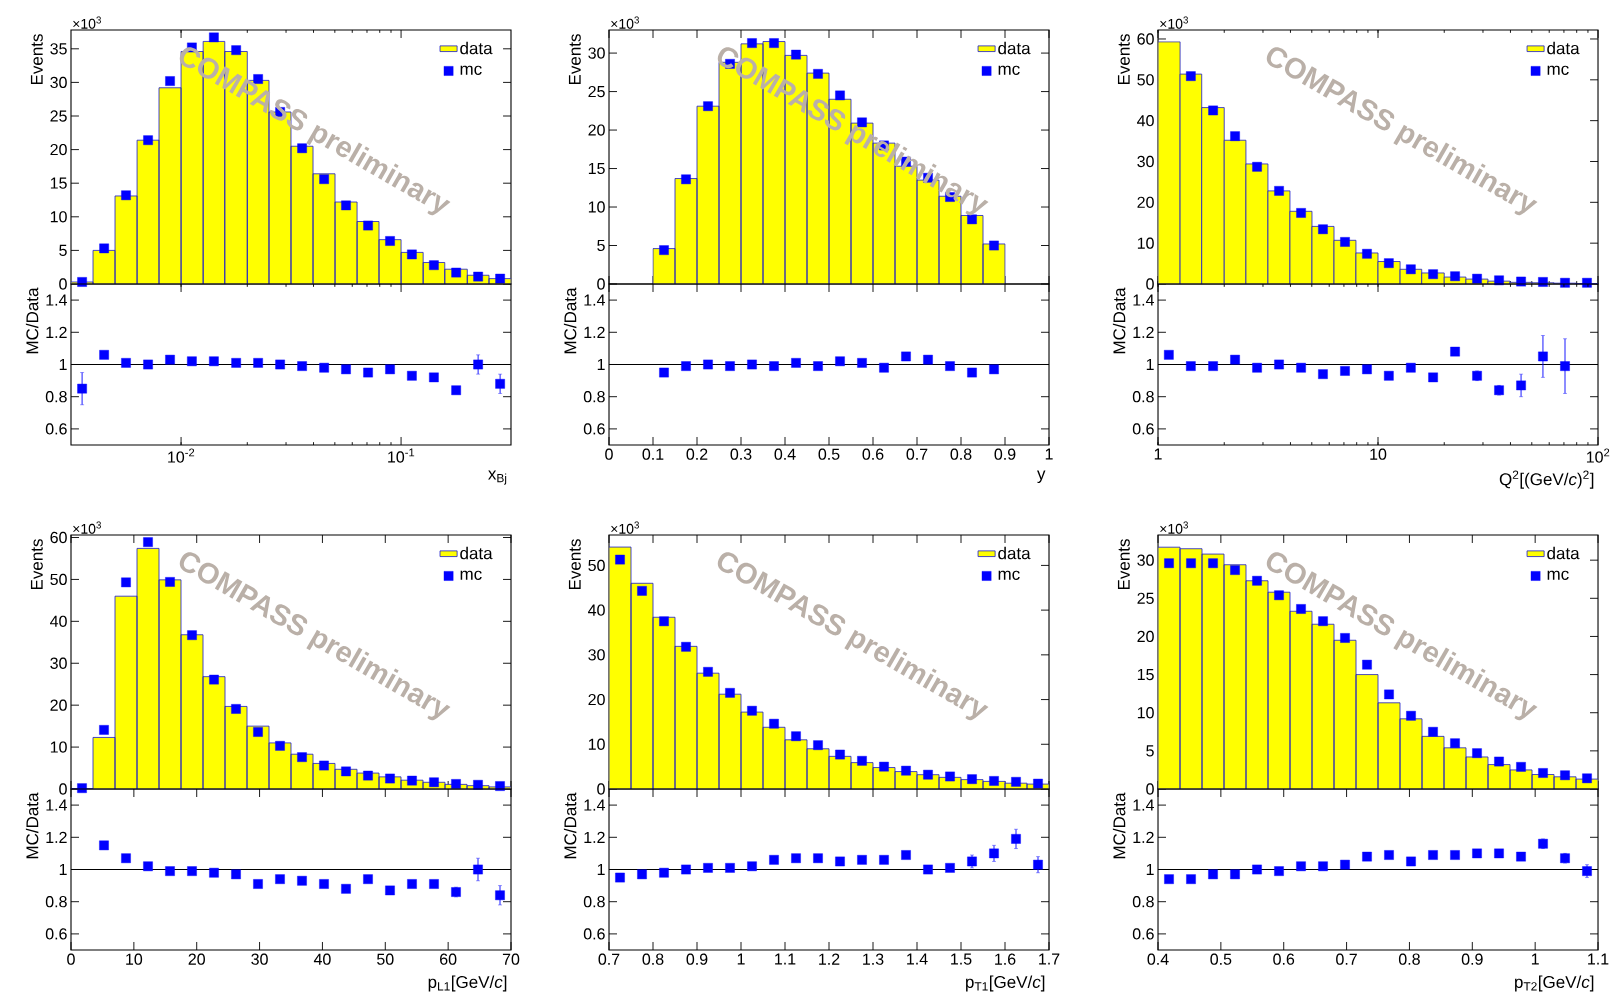  Describe the element at coordinates (601, 789) in the screenshot. I see `y-tick-label: 0` at that location.